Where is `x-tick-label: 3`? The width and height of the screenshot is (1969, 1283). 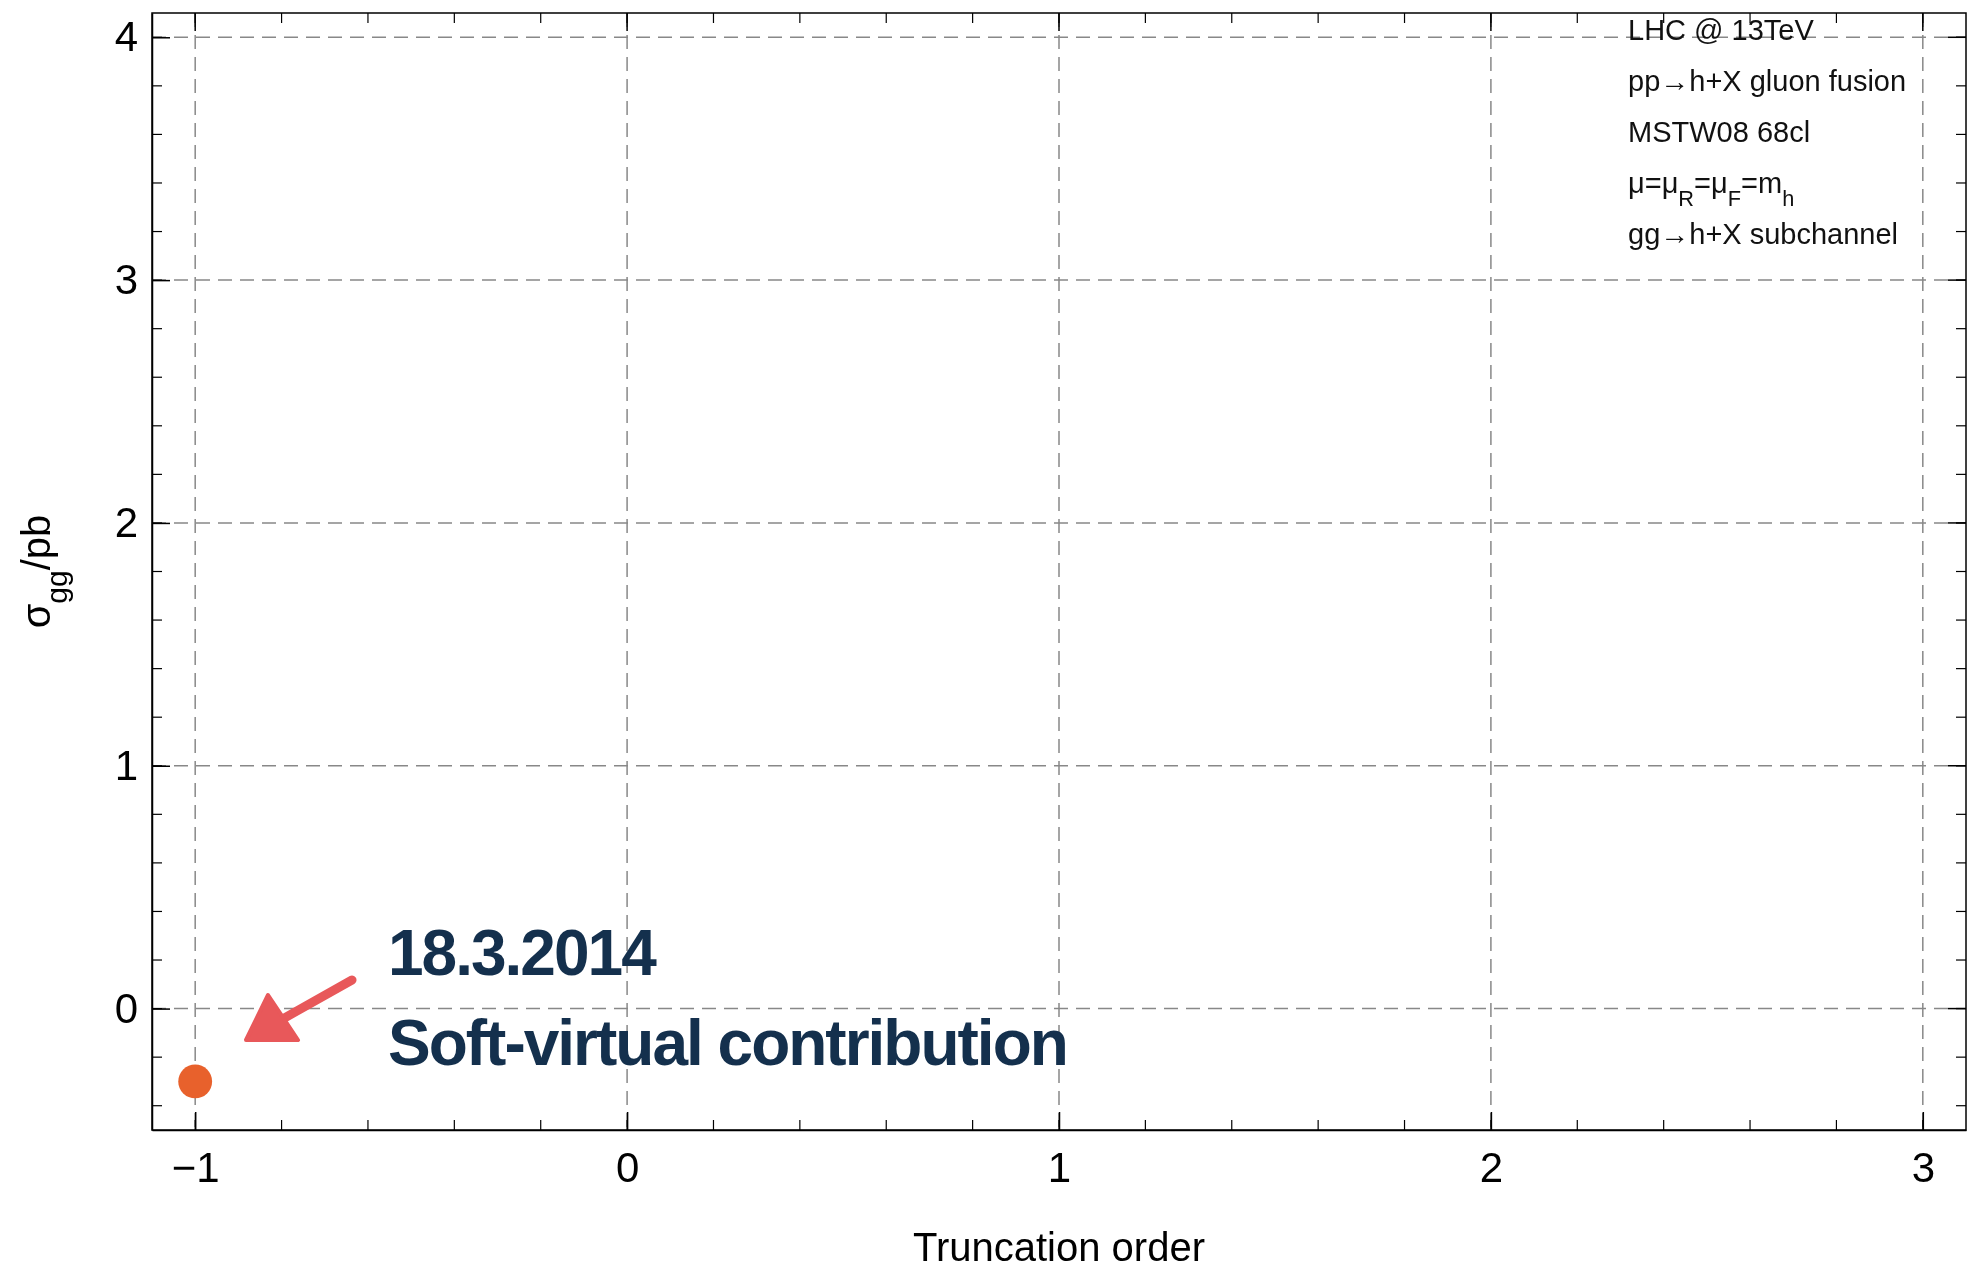 x-tick-label: 3 is located at coordinates (1923, 1167).